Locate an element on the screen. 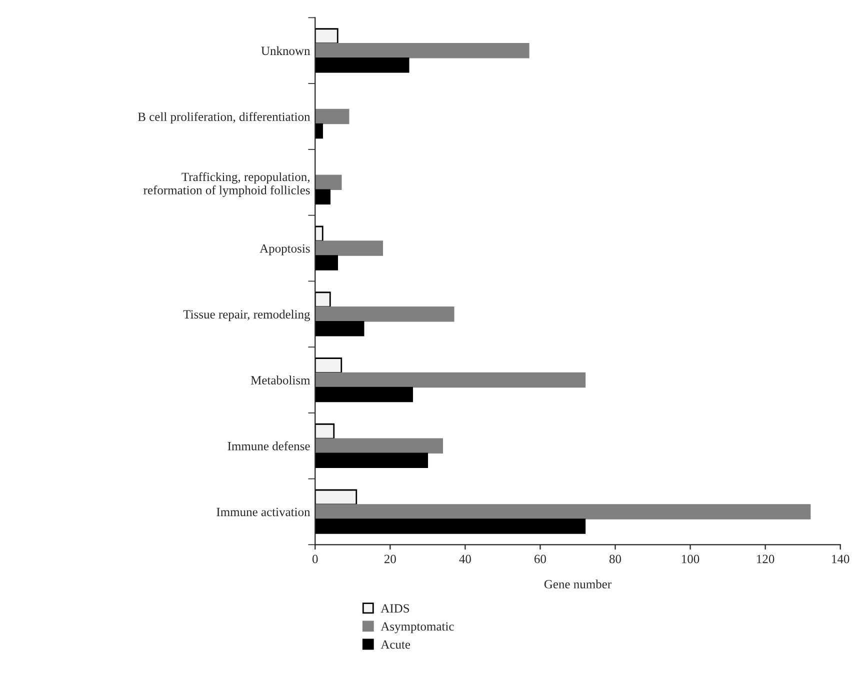 This screenshot has width=854, height=680. x-axis-title: Gene number is located at coordinates (578, 584).